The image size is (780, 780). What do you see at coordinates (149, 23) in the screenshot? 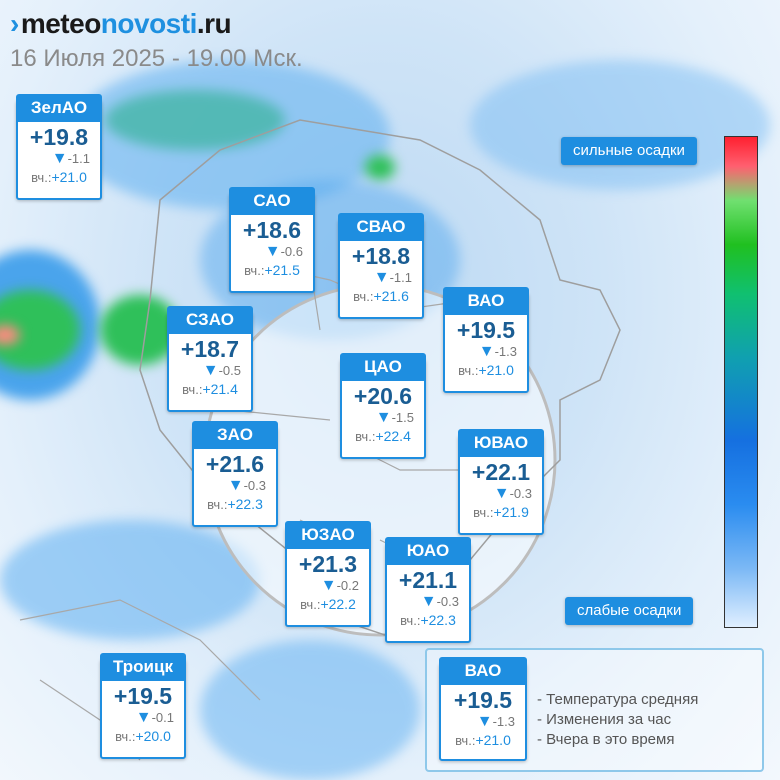
I see `logo-text: novosti` at bounding box center [149, 23].